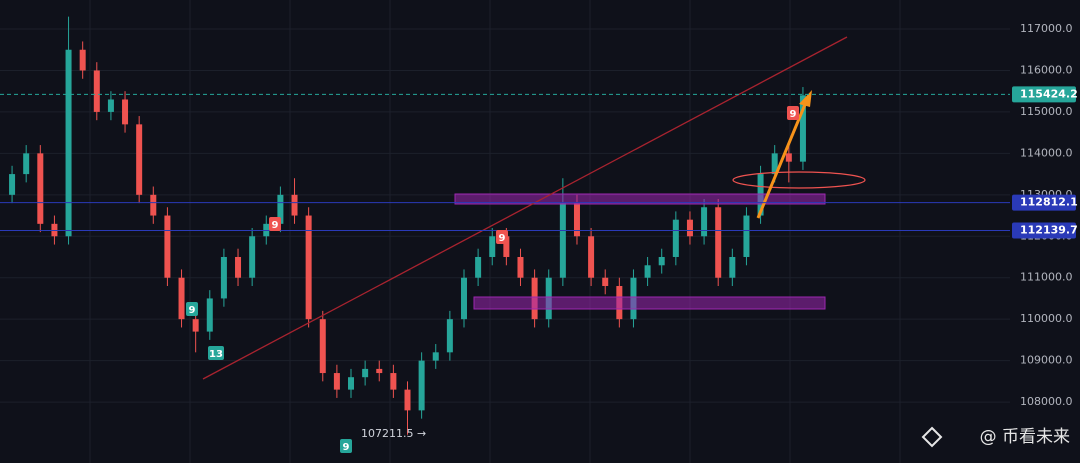 The image size is (1080, 463). I want to click on y-tick-label: 111000.0, so click(1046, 277).